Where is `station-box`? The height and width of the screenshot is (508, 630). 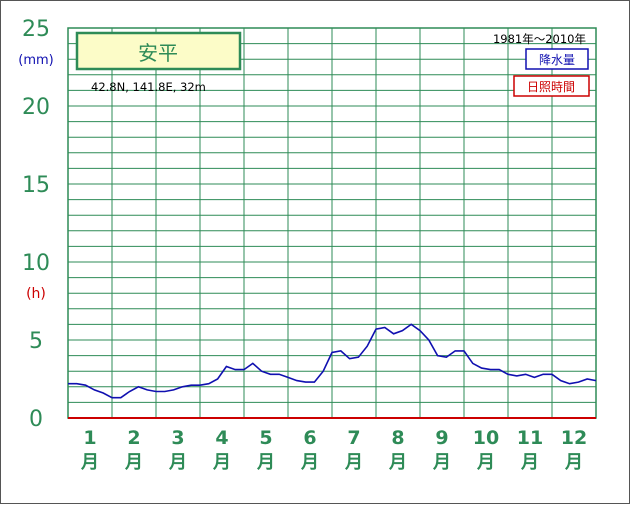
station-box is located at coordinates (158, 51).